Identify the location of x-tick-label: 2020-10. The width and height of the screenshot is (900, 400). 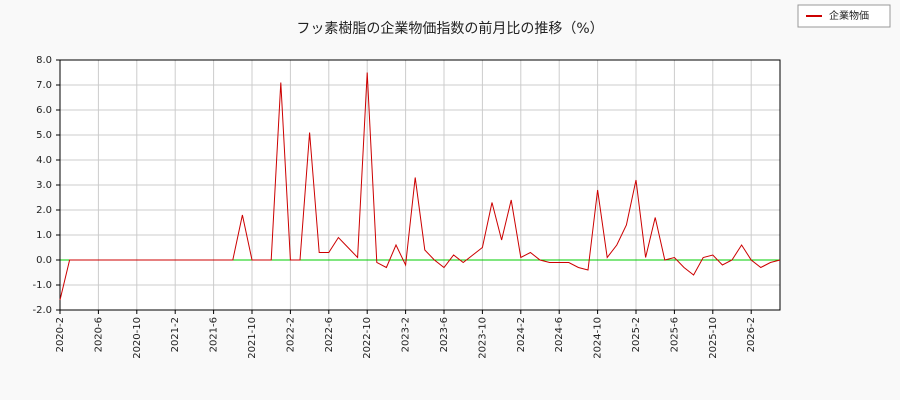
(137, 338).